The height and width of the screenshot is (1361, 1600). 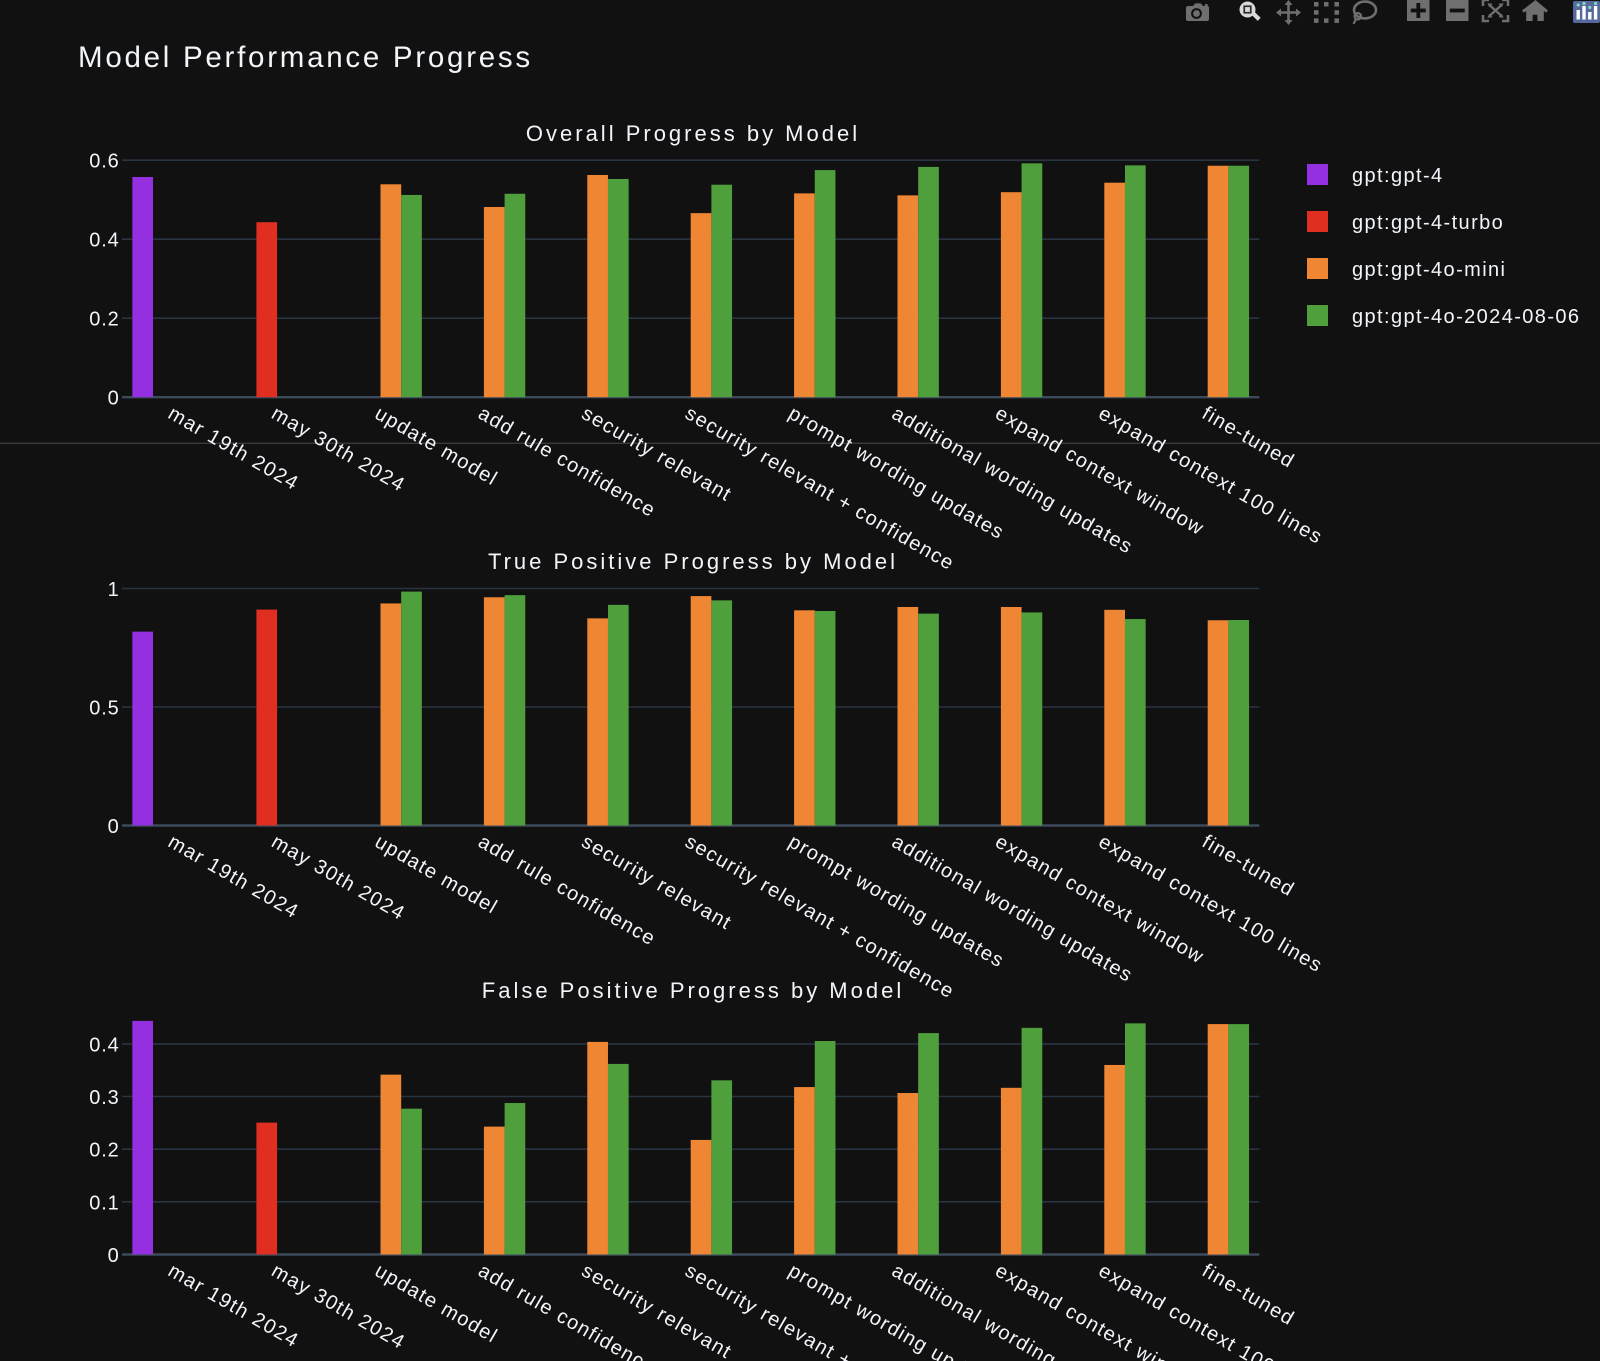 What do you see at coordinates (1428, 223) in the screenshot?
I see `svg-text: gpt:gpt-4-turbo` at bounding box center [1428, 223].